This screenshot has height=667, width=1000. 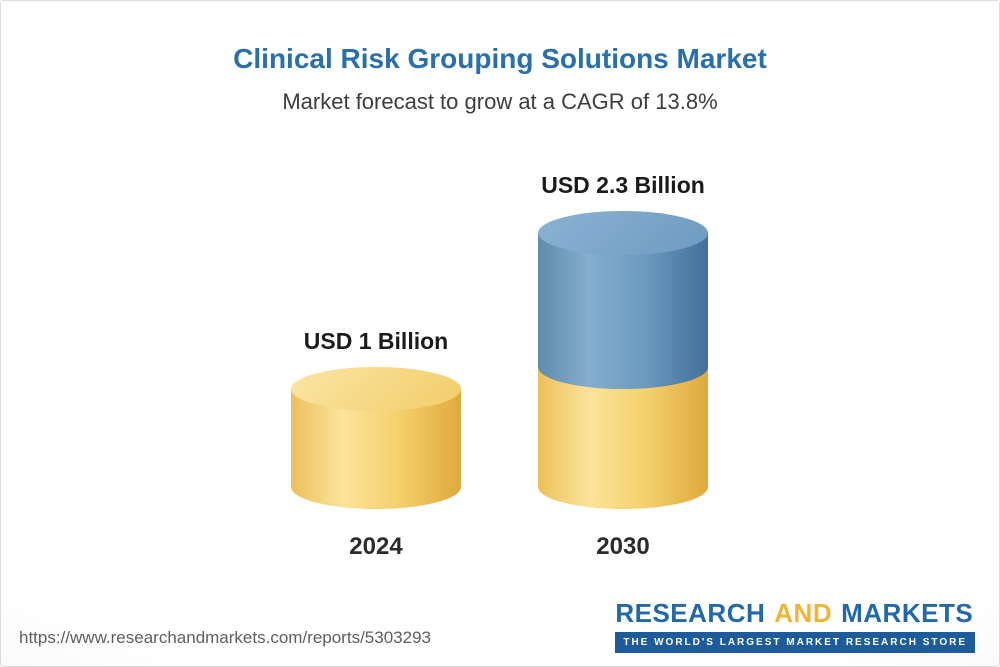 I want to click on bar-2030: USD 2.3 Billion, so click(x=623, y=340).